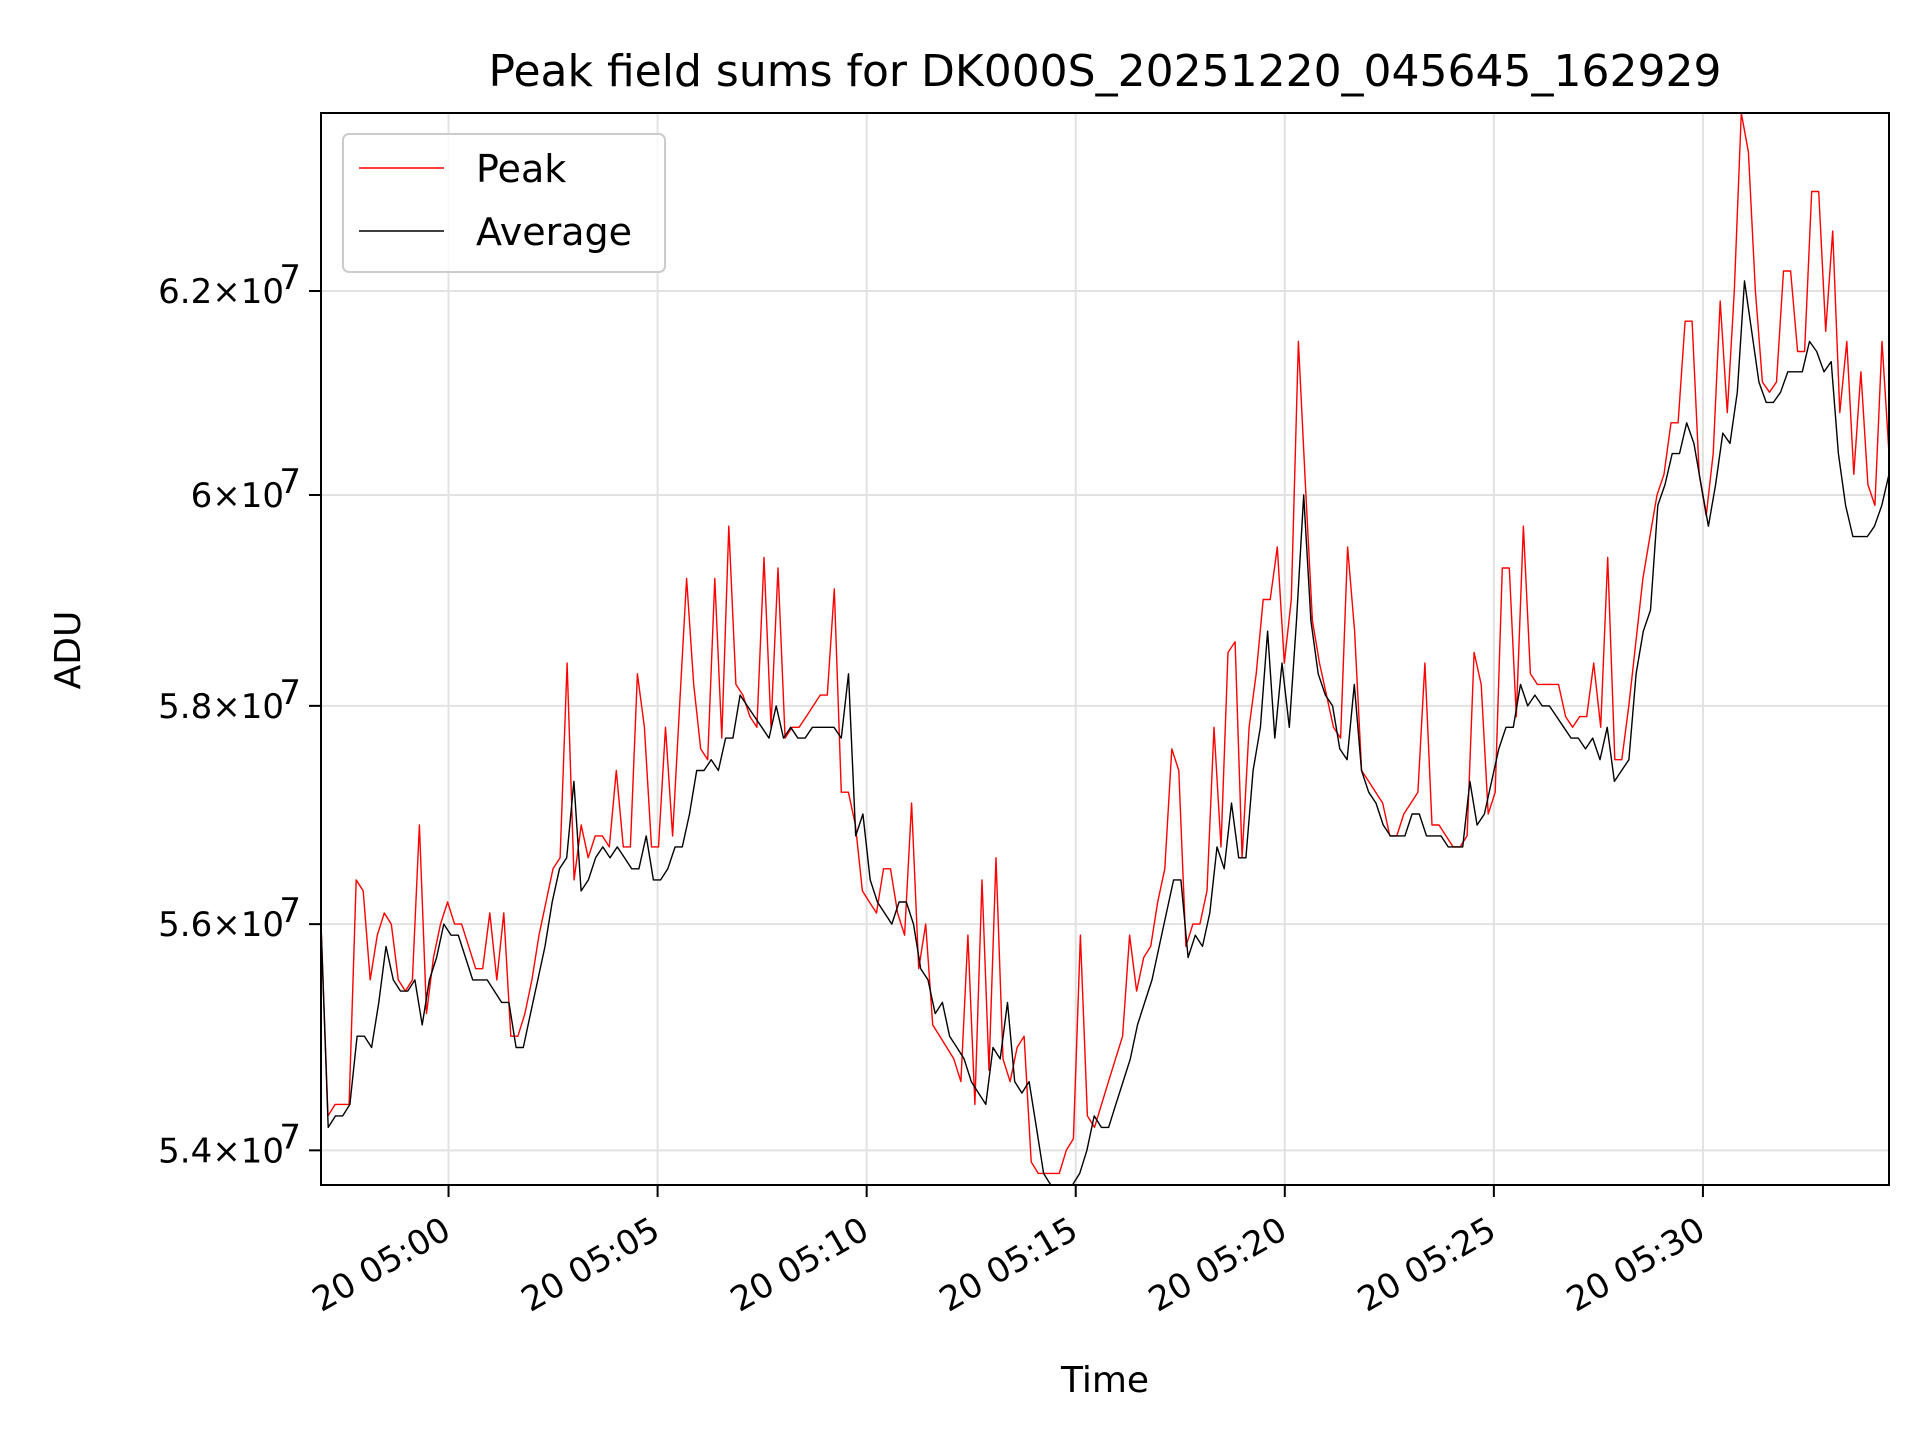 Image resolution: width=1920 pixels, height=1440 pixels. What do you see at coordinates (185, 925) in the screenshot?
I see `y-tick-mantissa-value: 5.6` at bounding box center [185, 925].